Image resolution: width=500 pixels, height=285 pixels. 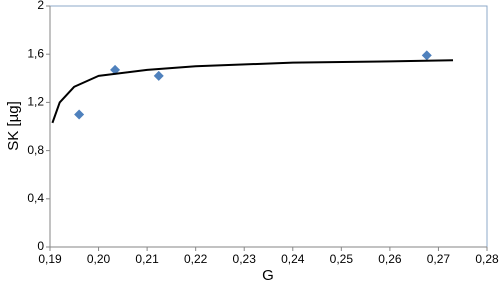 I want to click on x-tick-label: 0,24, so click(x=293, y=259).